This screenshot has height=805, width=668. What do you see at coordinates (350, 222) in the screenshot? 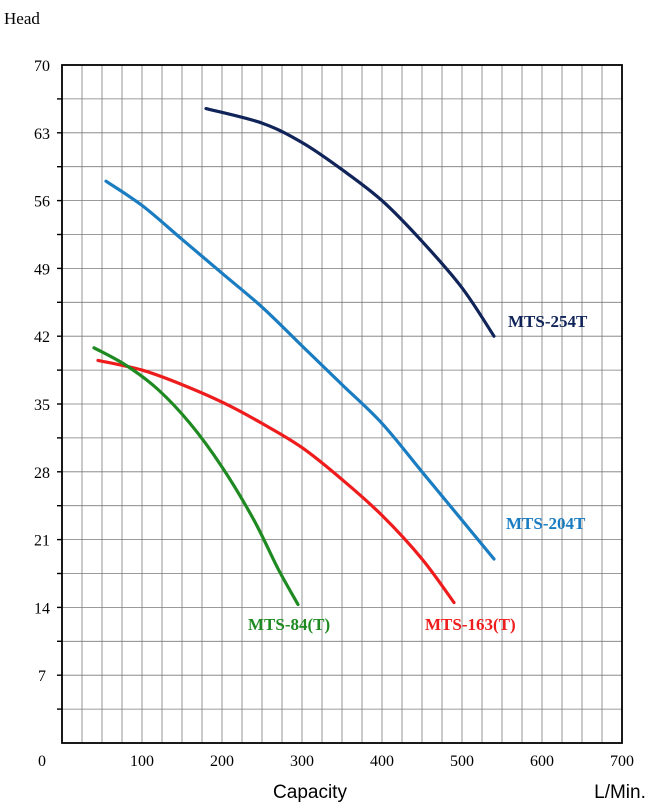
I see `series-line-mts-254t` at bounding box center [350, 222].